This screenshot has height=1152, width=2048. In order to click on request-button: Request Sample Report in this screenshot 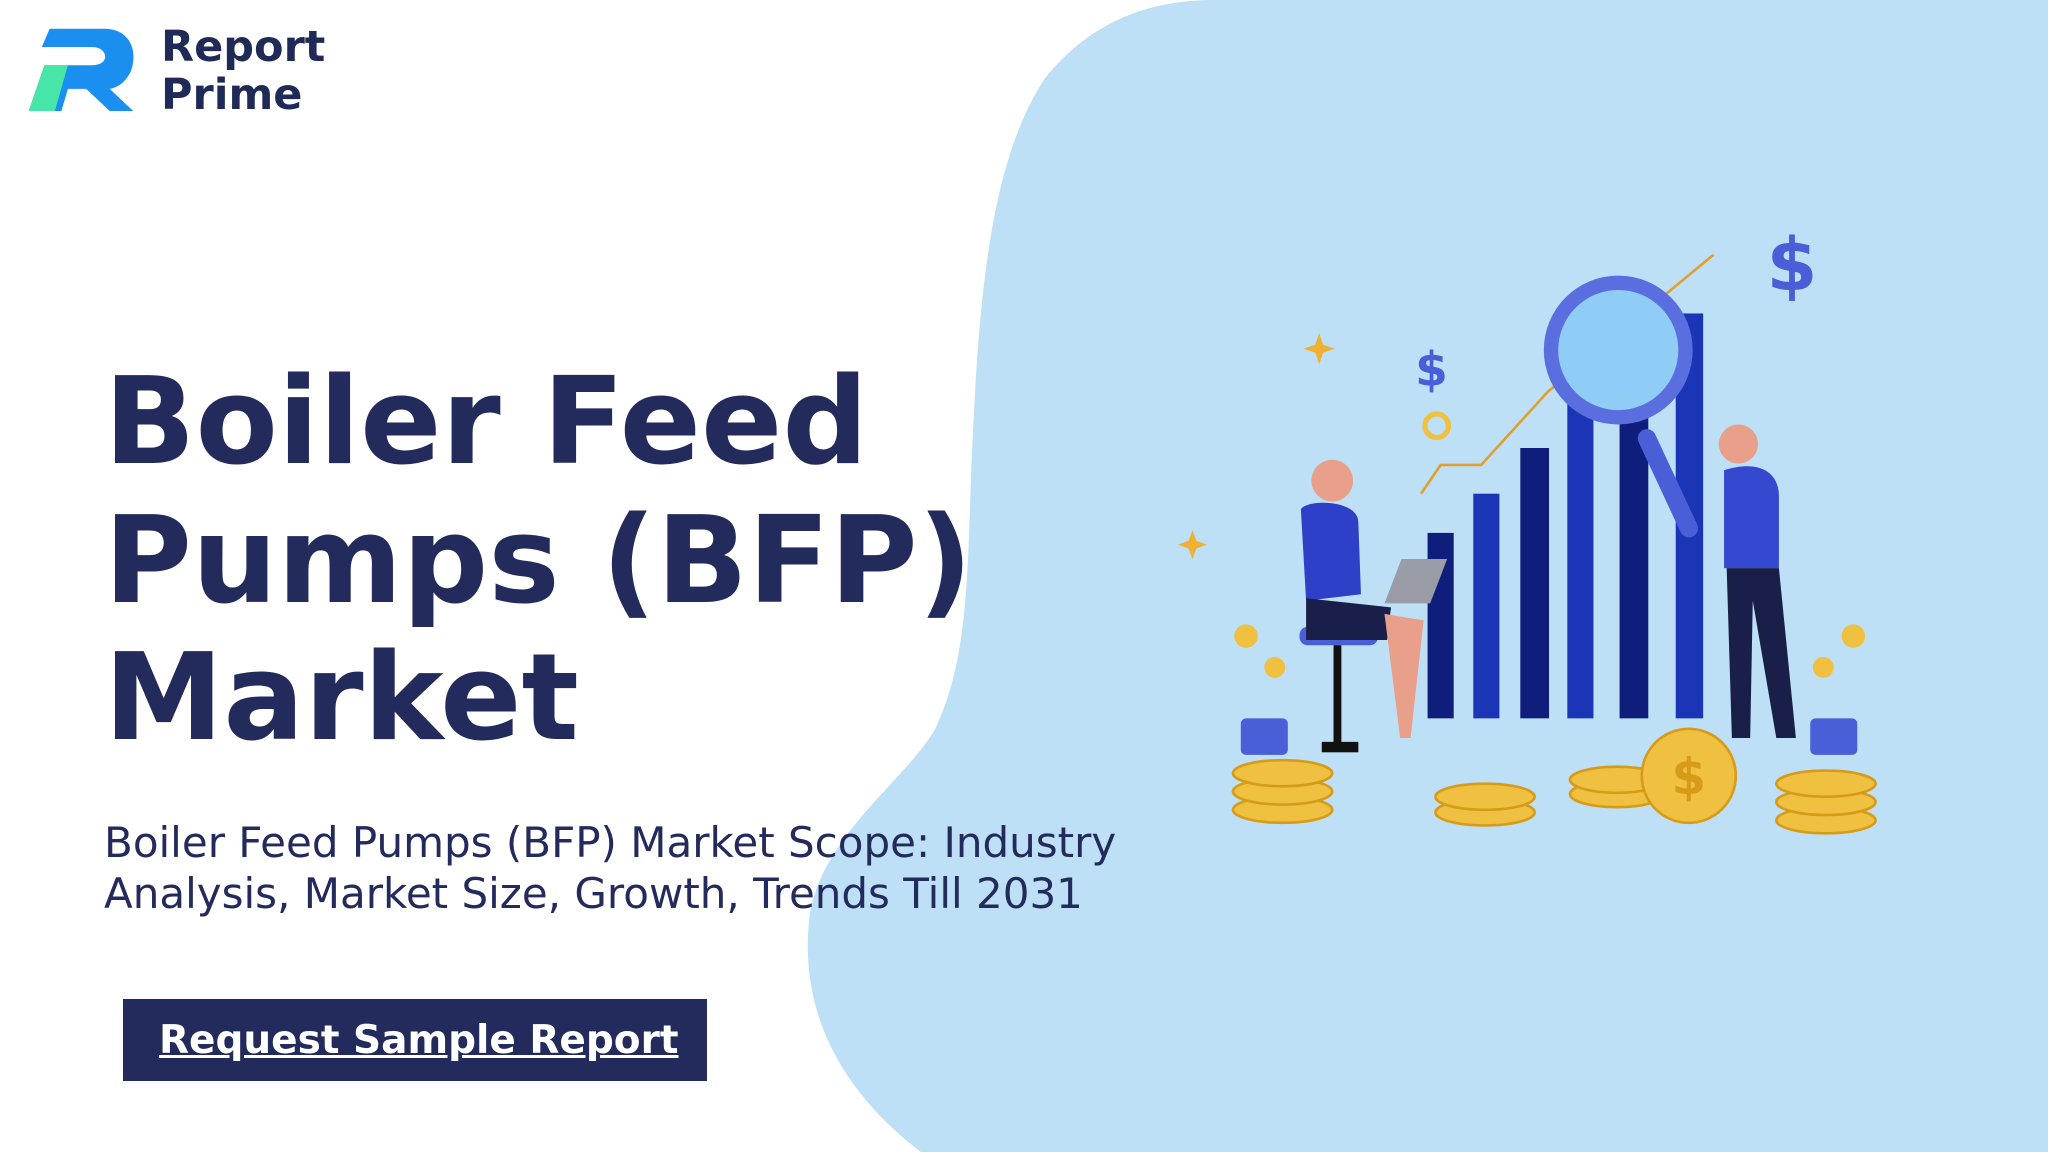, I will do `click(415, 1040)`.